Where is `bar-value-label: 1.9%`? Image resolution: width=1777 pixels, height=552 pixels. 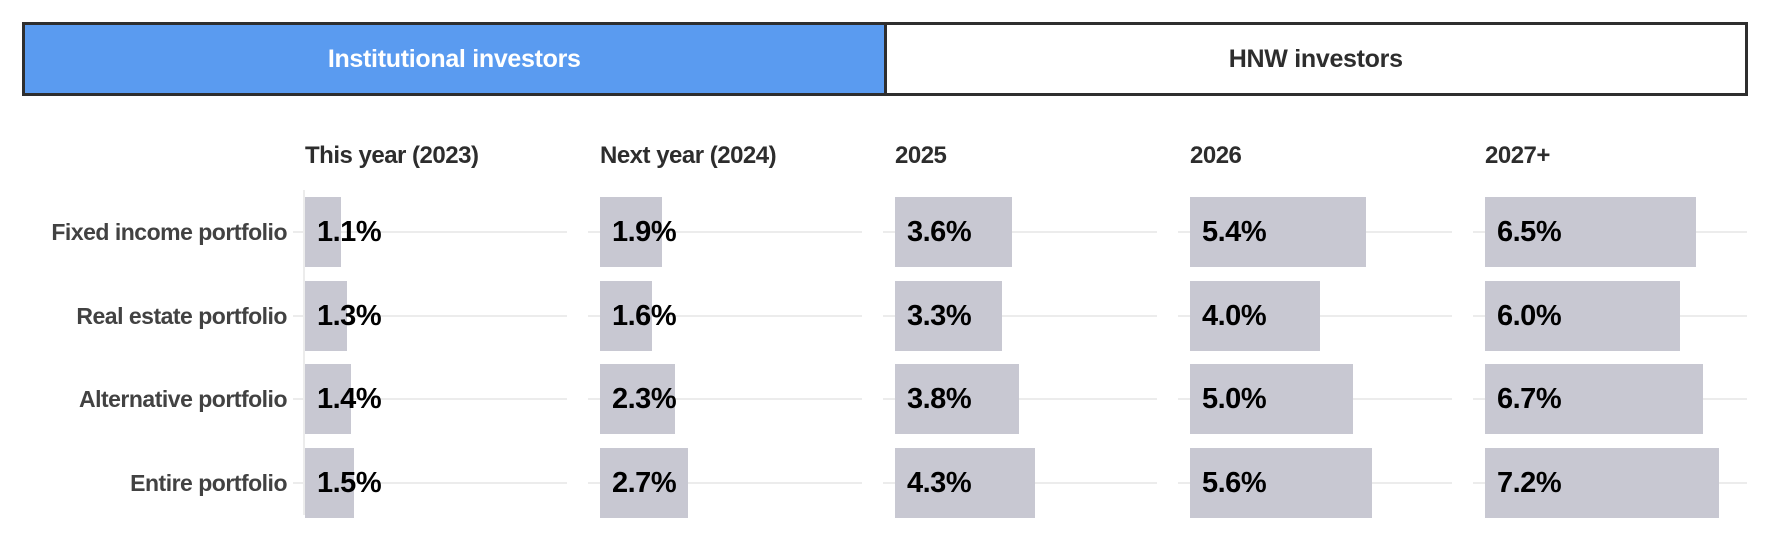
bar-value-label: 1.9% is located at coordinates (644, 232).